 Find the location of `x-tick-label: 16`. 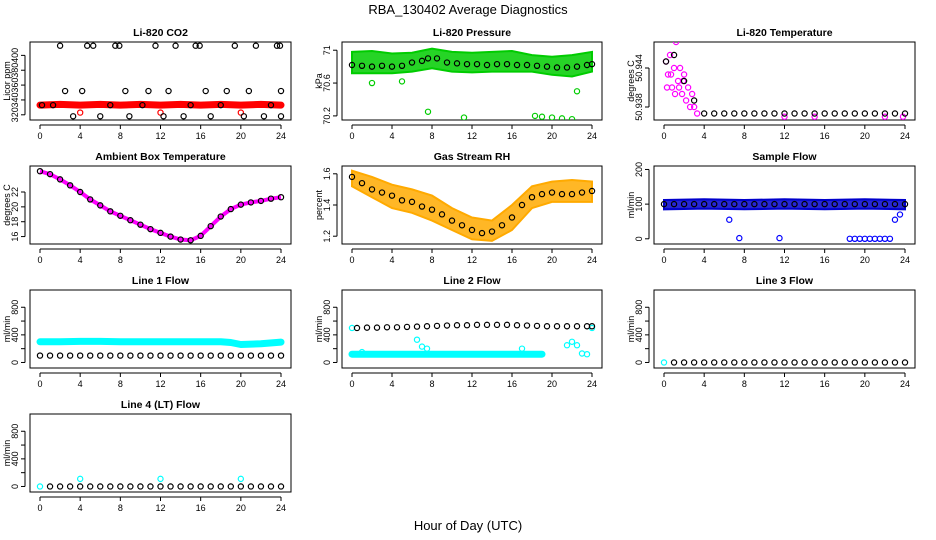

x-tick-label: 16 is located at coordinates (201, 384).